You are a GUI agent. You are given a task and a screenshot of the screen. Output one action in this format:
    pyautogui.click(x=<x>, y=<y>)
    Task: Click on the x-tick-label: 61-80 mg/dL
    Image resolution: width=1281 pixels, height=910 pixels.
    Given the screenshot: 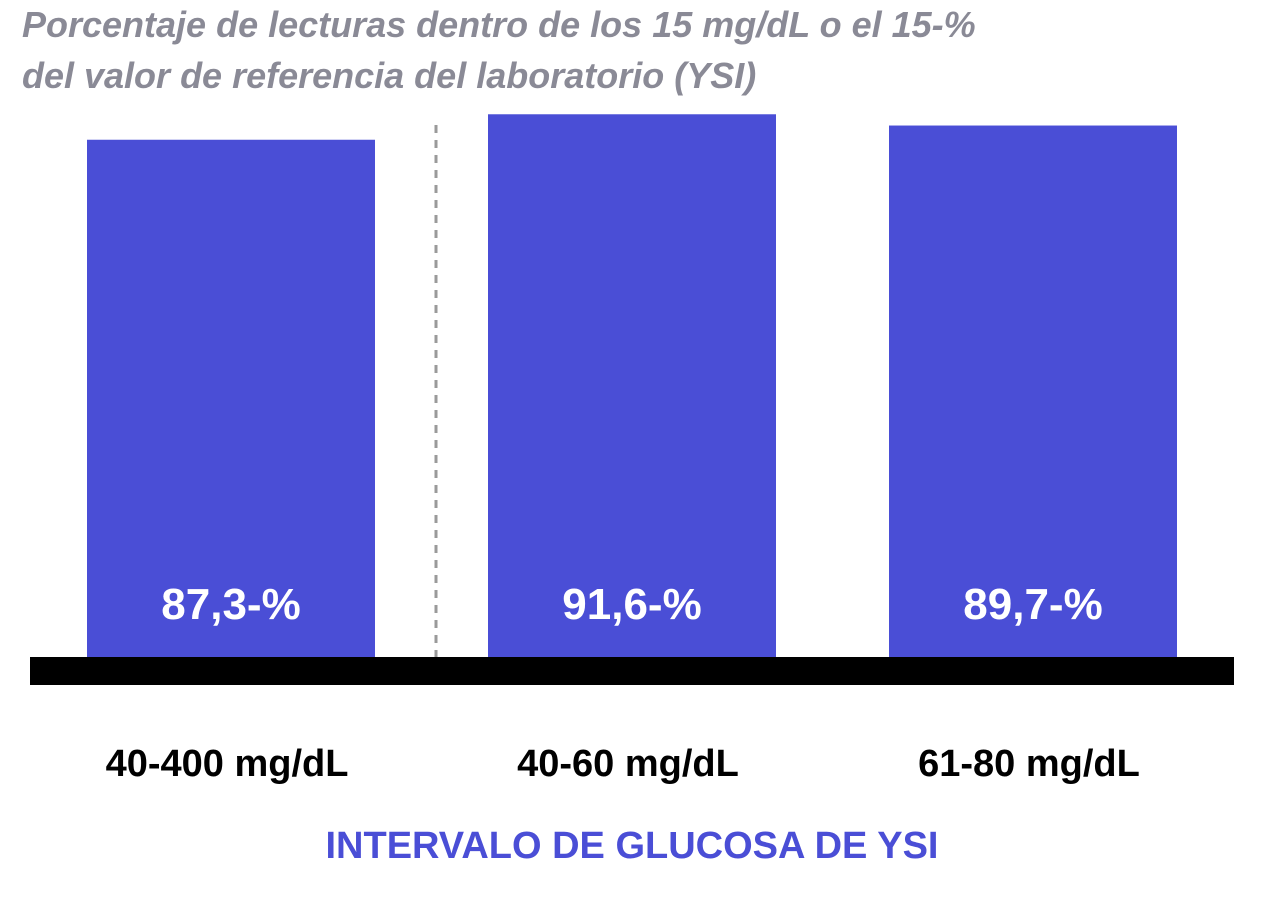 What is the action you would take?
    pyautogui.click(x=1029, y=764)
    